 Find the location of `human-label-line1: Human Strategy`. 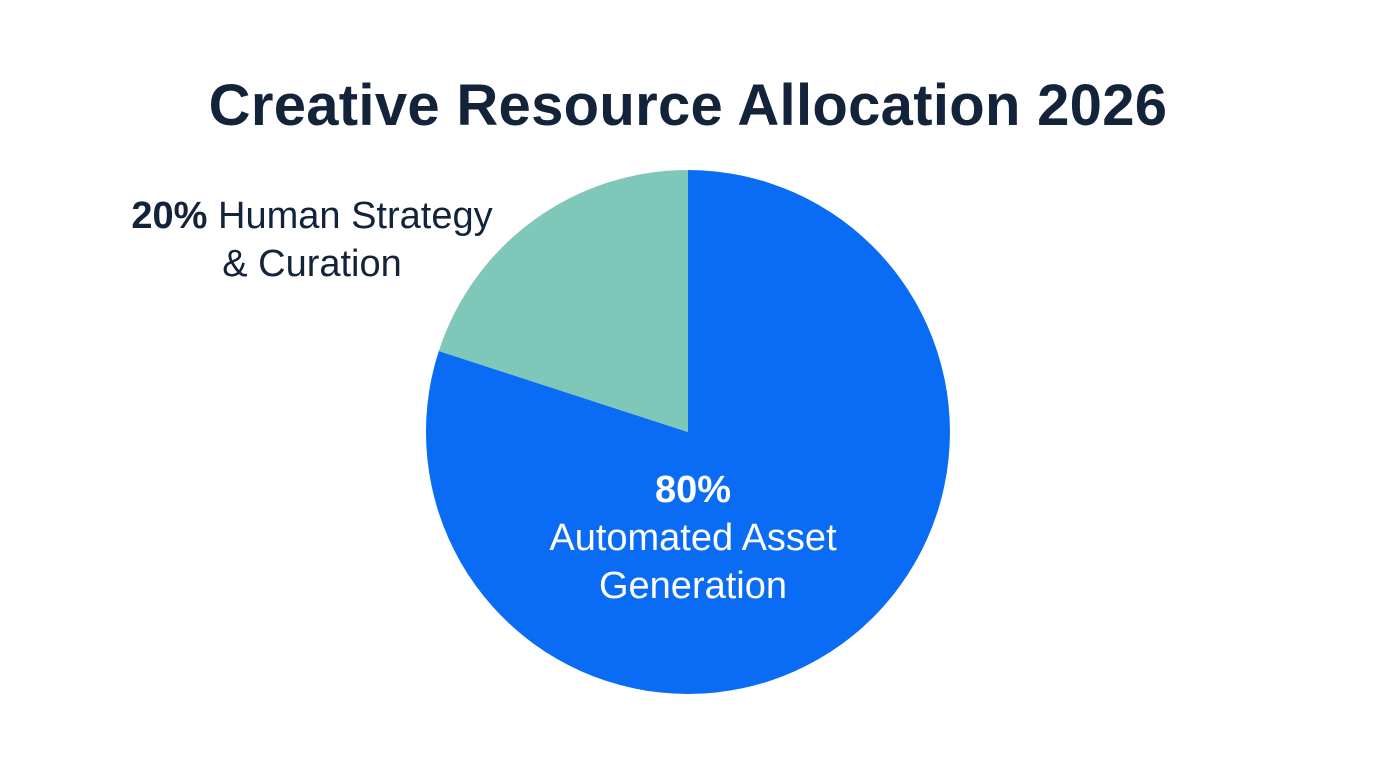

human-label-line1: Human Strategy is located at coordinates (355, 216).